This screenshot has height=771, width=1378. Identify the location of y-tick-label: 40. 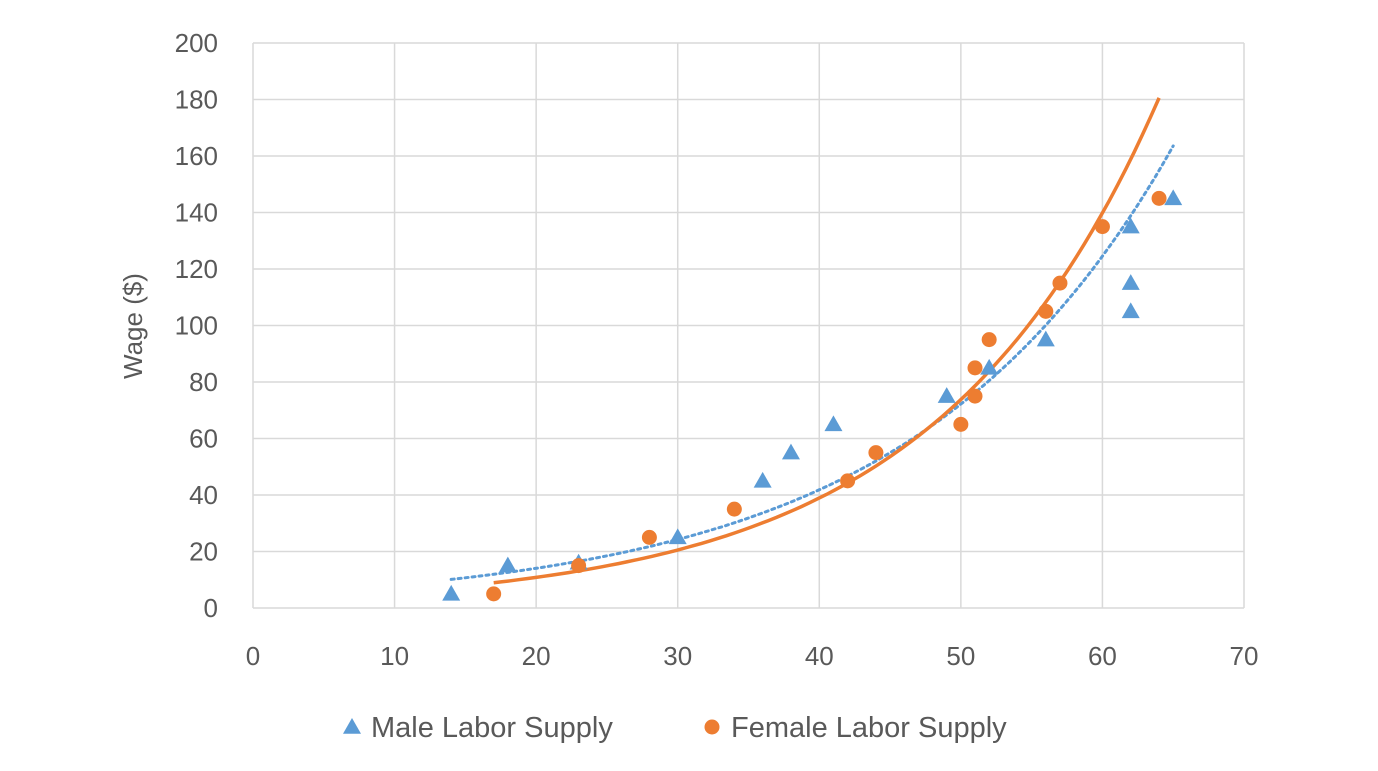
(203, 495).